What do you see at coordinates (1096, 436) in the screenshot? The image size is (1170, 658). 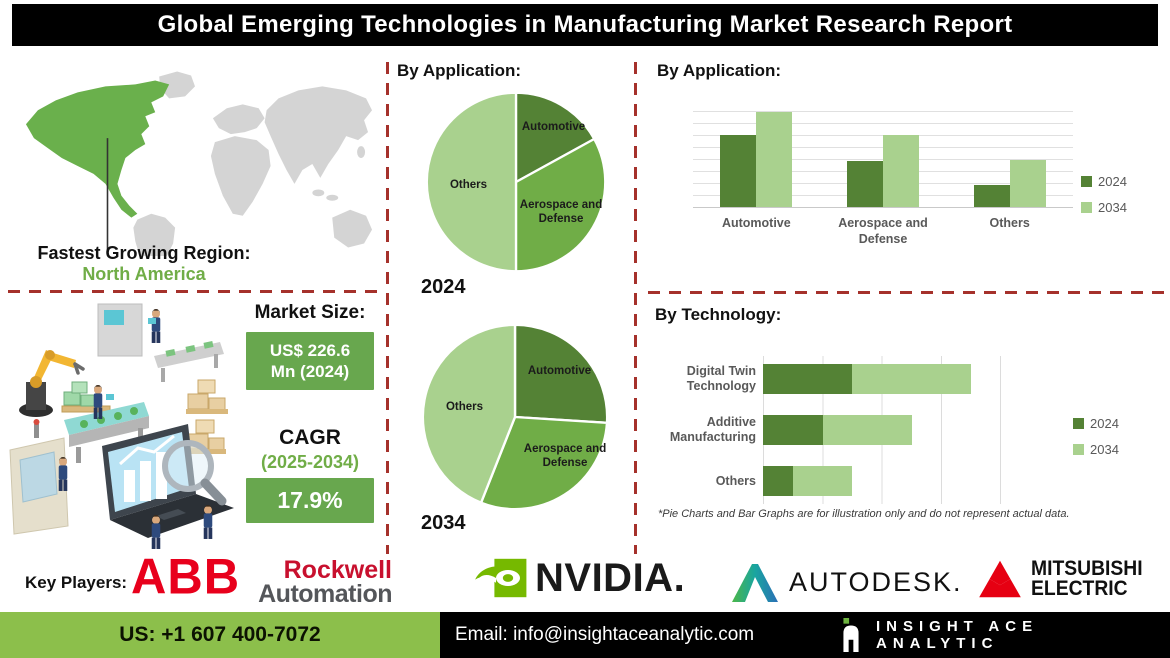 I see `technology-chart-legend: 2024 2034` at bounding box center [1096, 436].